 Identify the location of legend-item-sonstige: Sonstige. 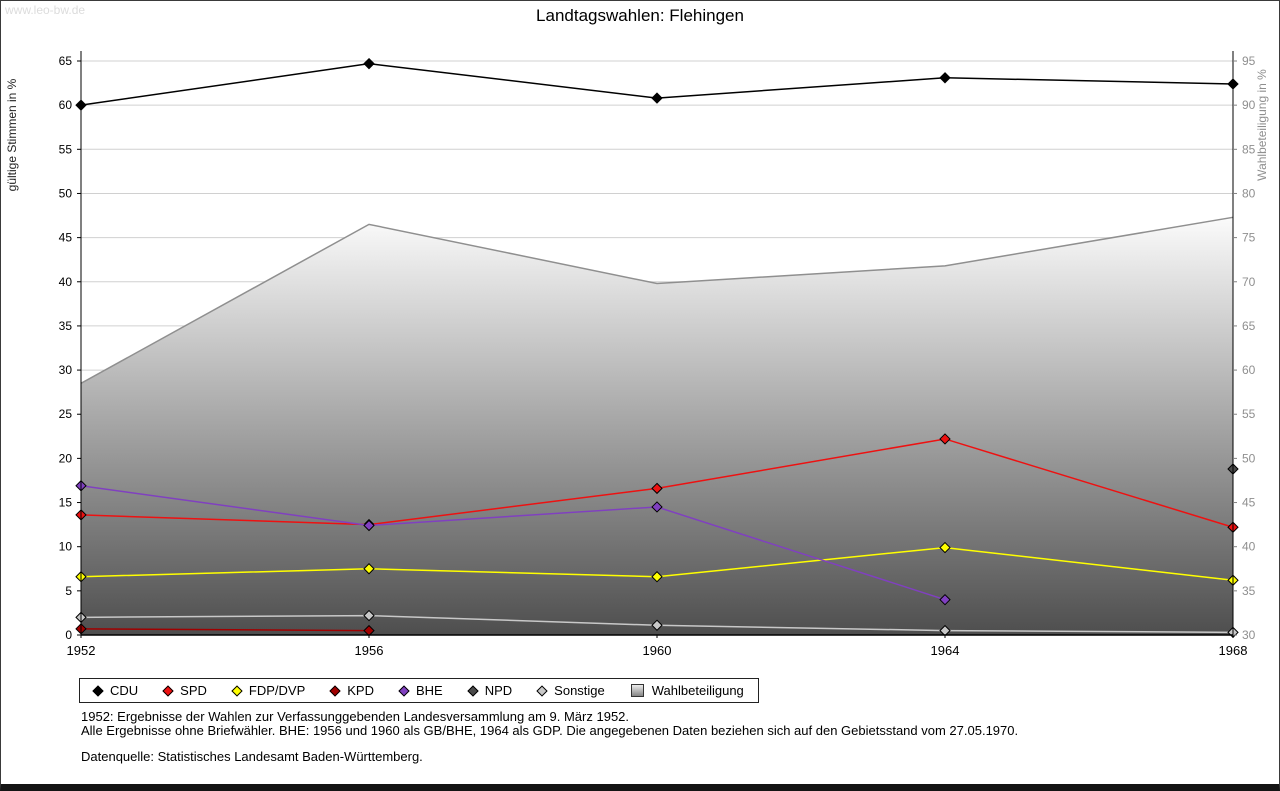
(570, 690).